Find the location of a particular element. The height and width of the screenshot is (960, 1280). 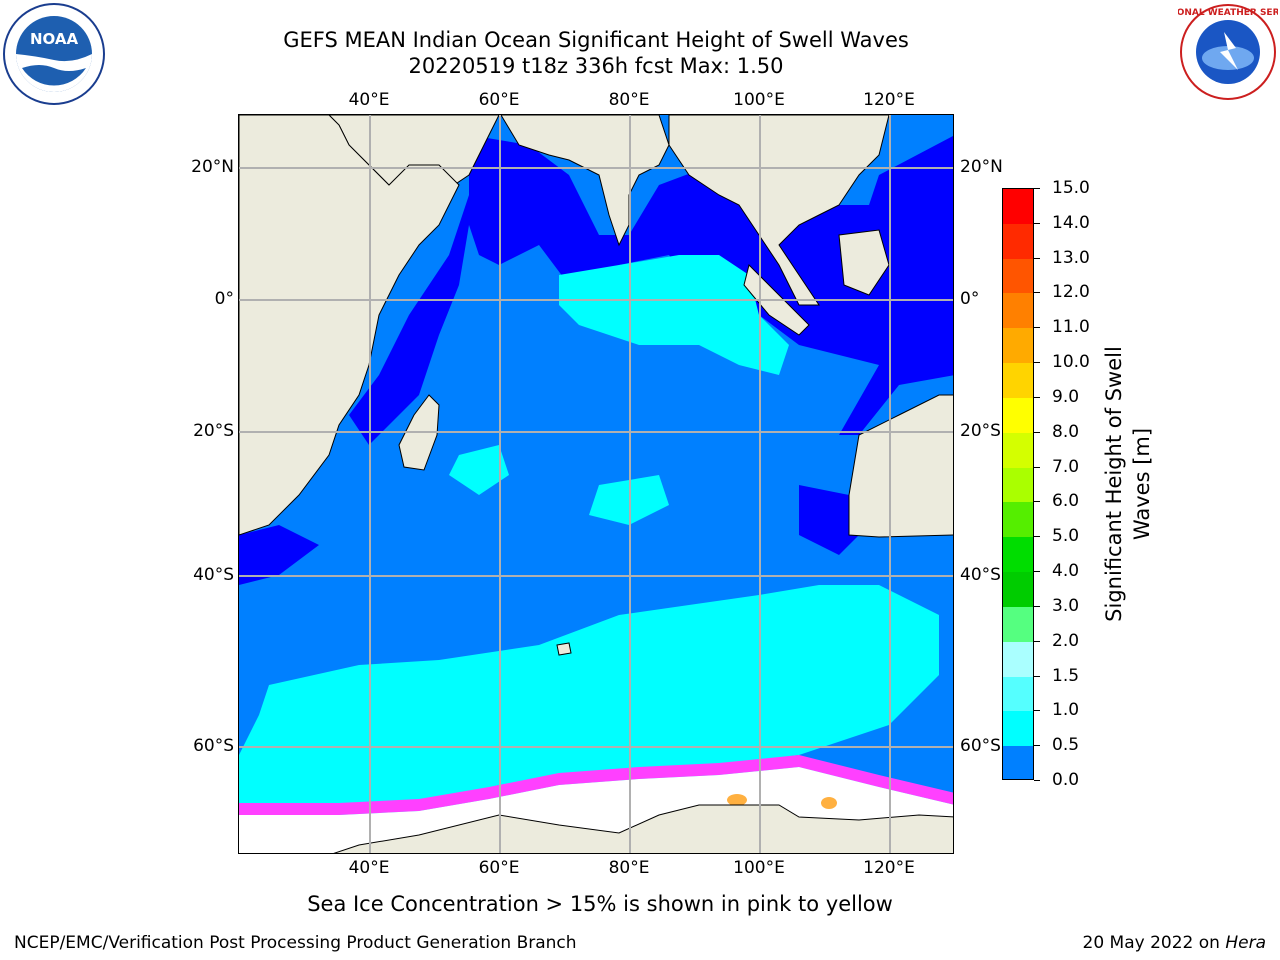

colorbar-tick-label: 2.0 is located at coordinates (1066, 640).